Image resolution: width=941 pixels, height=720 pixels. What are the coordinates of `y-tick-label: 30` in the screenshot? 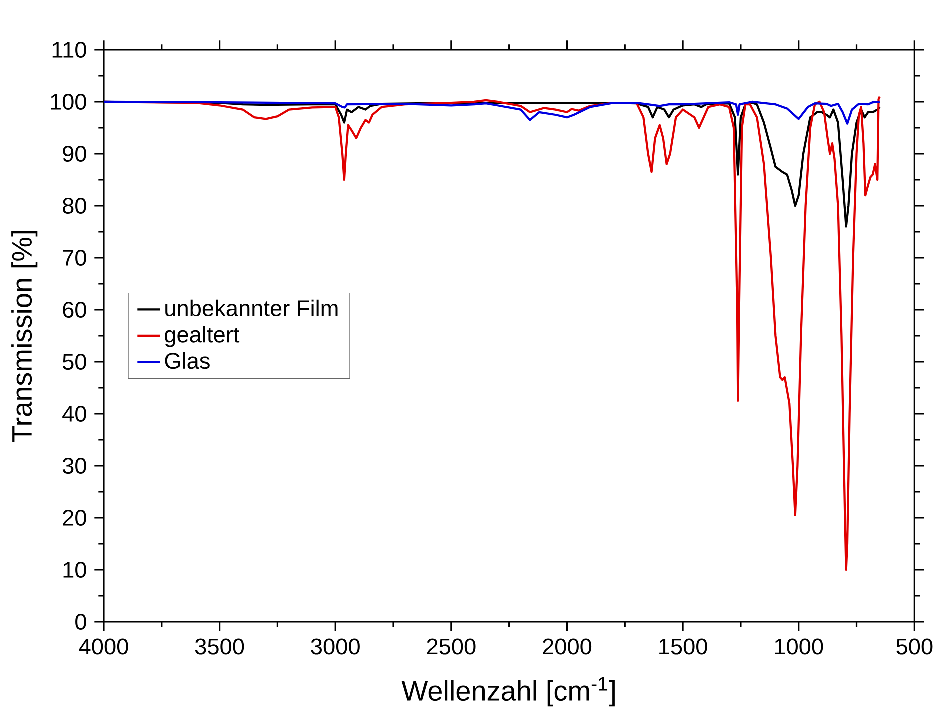 It's located at (74, 466).